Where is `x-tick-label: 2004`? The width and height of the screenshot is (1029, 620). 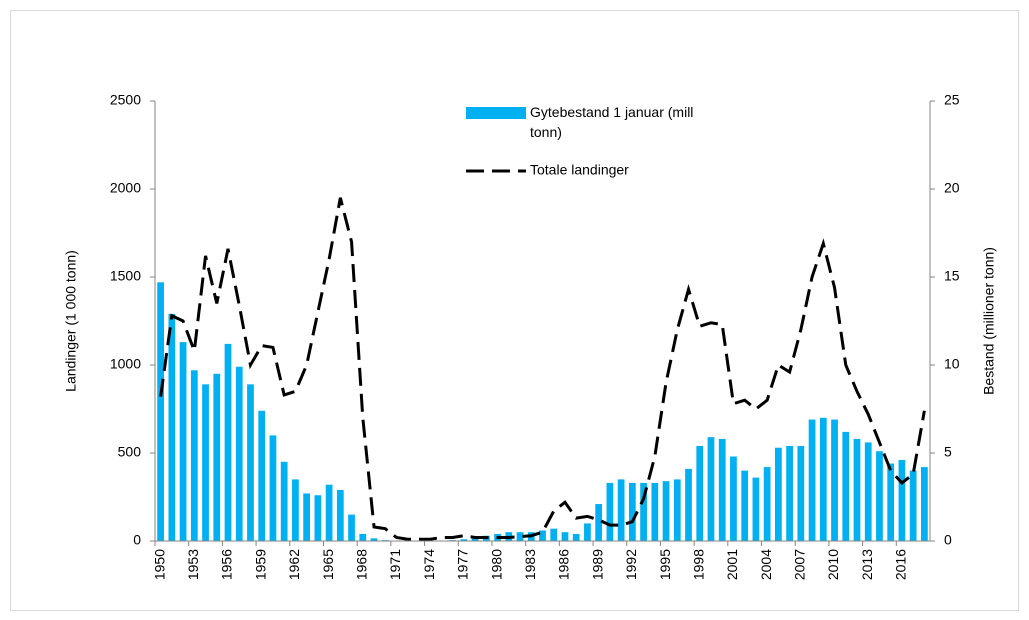 x-tick-label: 2004 is located at coordinates (766, 564).